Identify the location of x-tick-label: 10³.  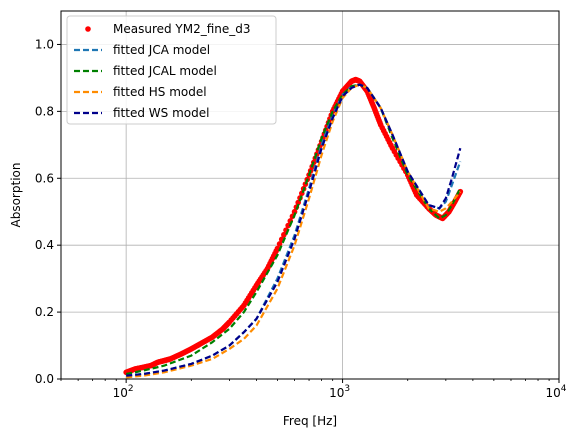
(339, 392).